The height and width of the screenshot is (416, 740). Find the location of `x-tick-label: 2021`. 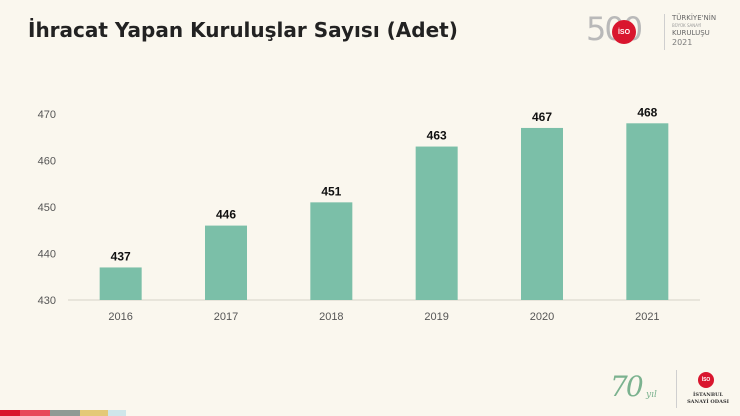

x-tick-label: 2021 is located at coordinates (647, 317).